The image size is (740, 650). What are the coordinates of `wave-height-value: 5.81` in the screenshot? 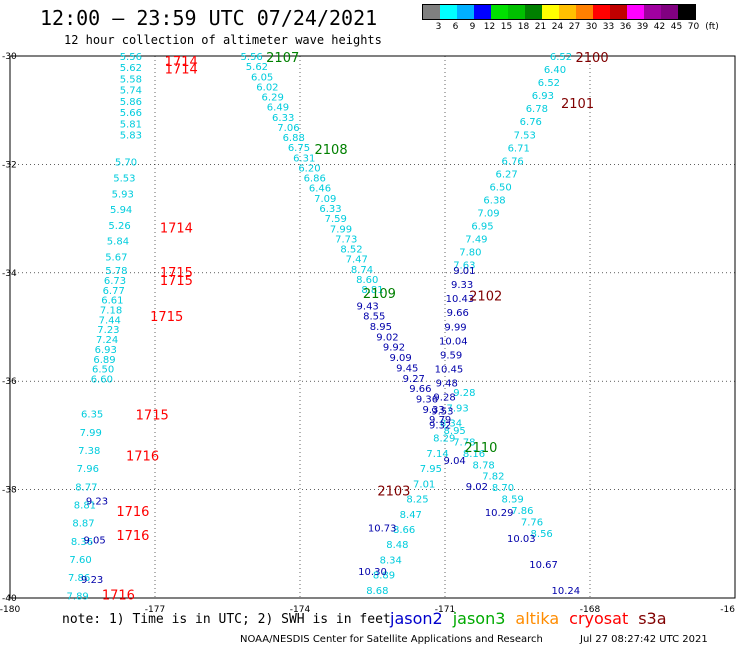 It's located at (131, 124).